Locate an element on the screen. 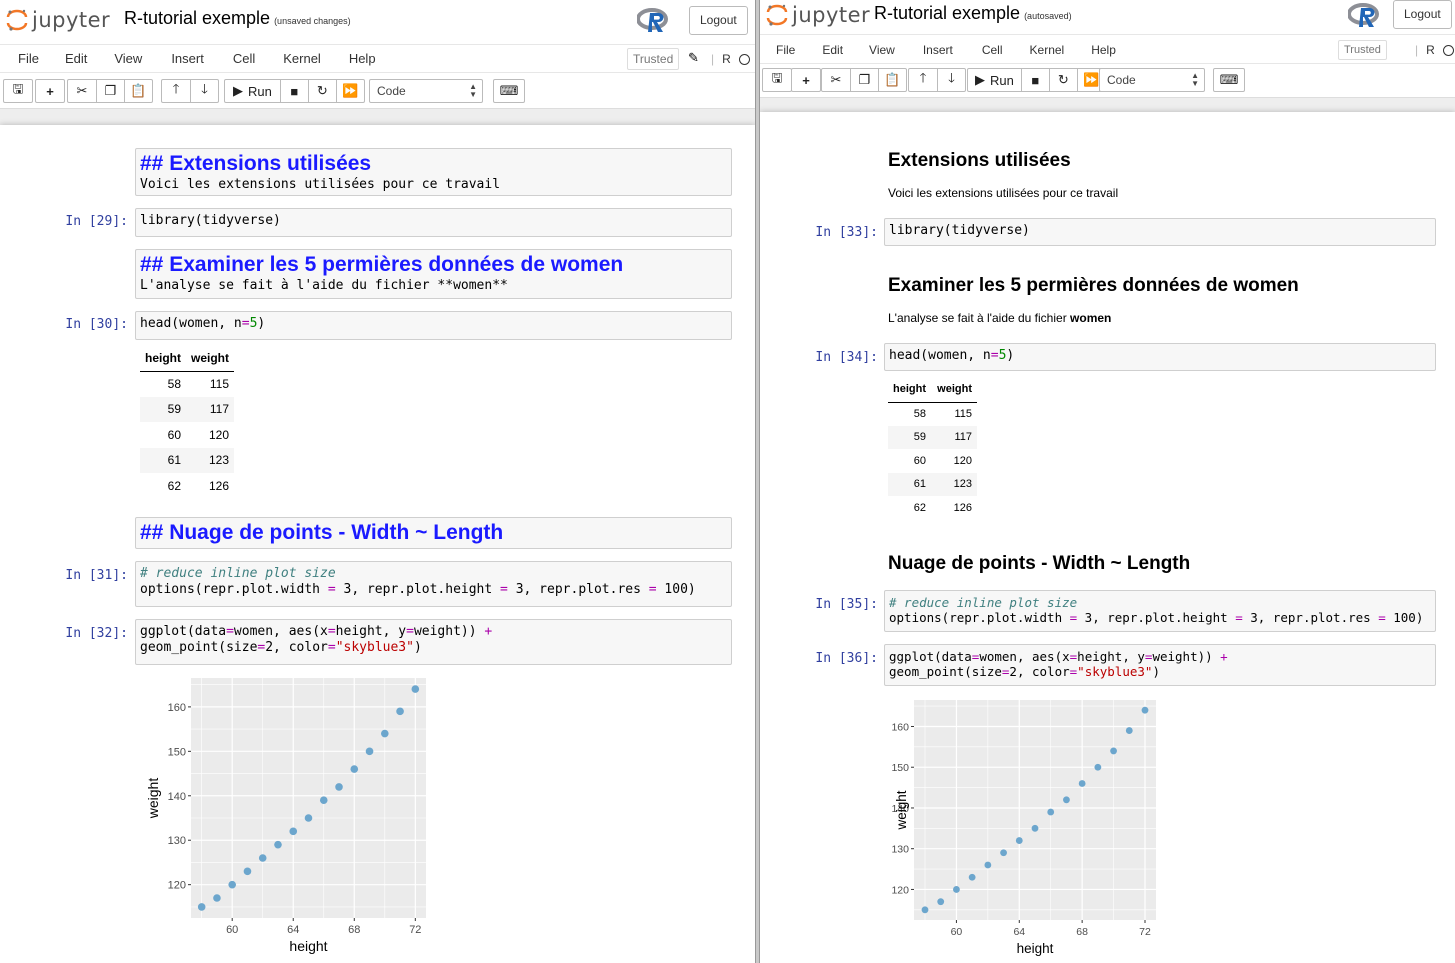  code-text: ggplot(data is located at coordinates (183, 631).